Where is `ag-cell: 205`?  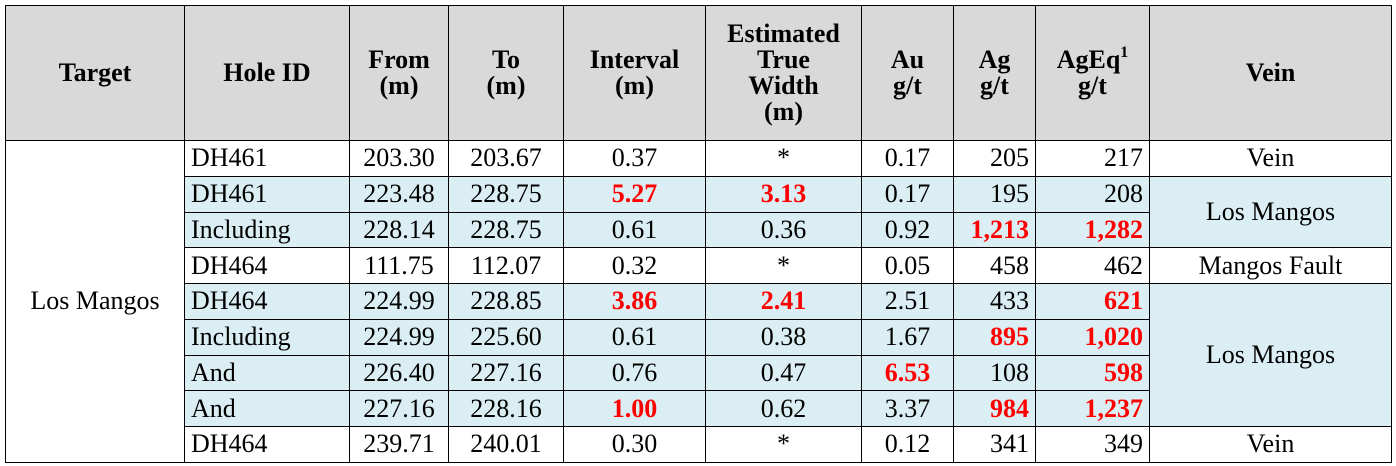
ag-cell: 205 is located at coordinates (994, 158).